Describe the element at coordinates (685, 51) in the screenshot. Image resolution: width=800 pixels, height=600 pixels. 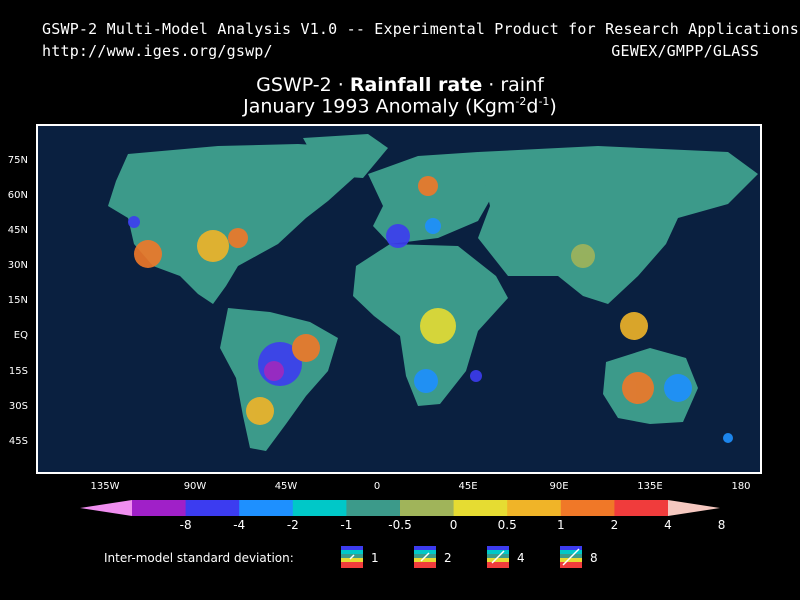
I see `header-project-name: GEWEX/GMPP/GLASS` at that location.